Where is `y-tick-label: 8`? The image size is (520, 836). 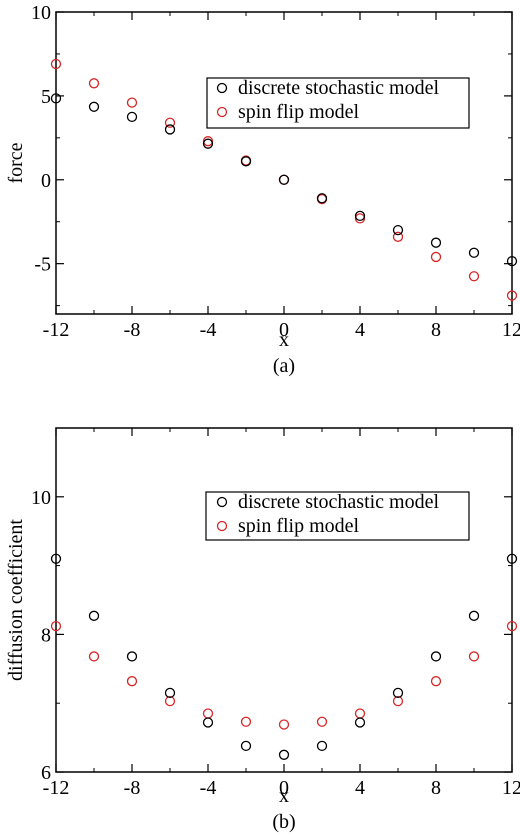 y-tick-label: 8 is located at coordinates (46, 635).